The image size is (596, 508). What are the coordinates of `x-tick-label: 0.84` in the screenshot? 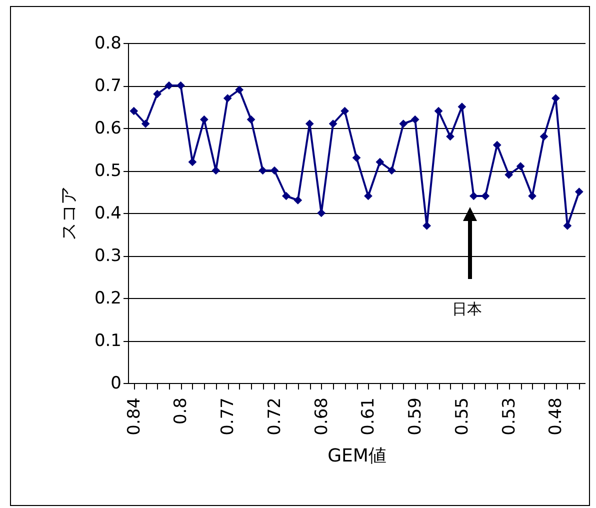 It's located at (134, 417).